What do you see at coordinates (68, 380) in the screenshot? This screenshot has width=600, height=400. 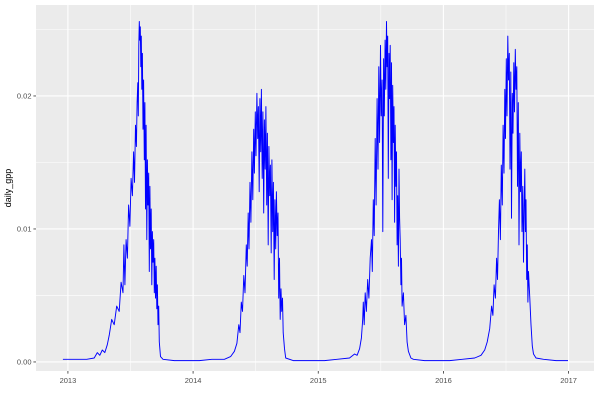 I see `x-tick-label: 2013` at bounding box center [68, 380].